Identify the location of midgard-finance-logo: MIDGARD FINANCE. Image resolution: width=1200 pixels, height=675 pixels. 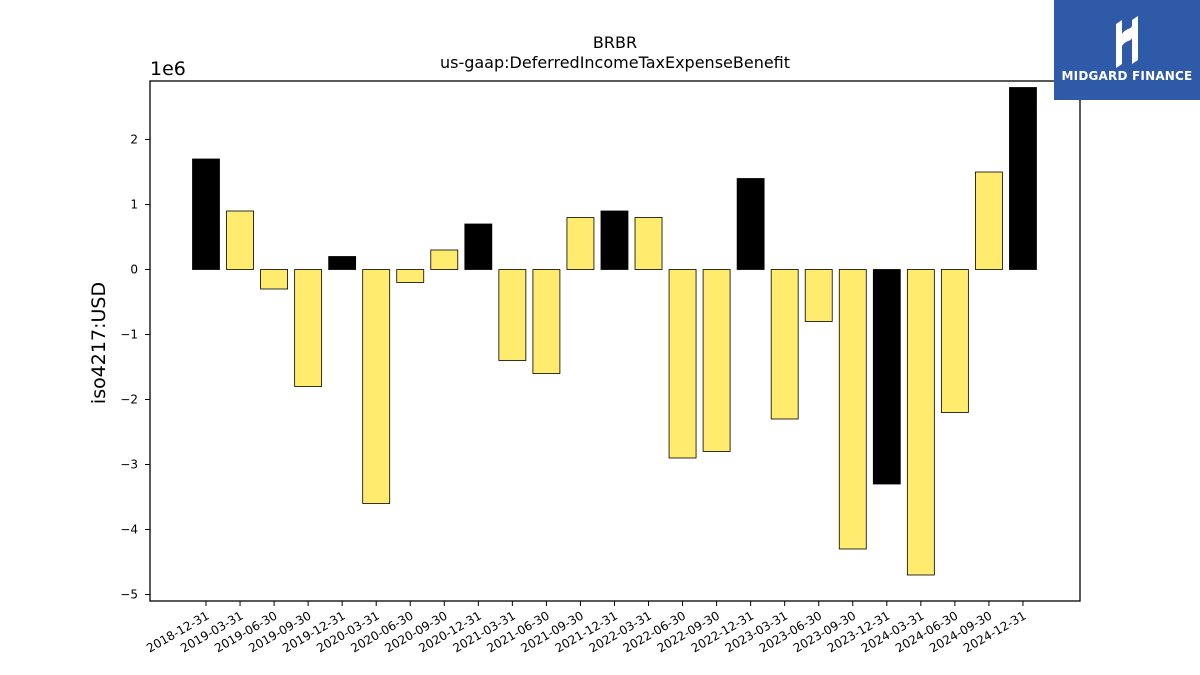
(1127, 50).